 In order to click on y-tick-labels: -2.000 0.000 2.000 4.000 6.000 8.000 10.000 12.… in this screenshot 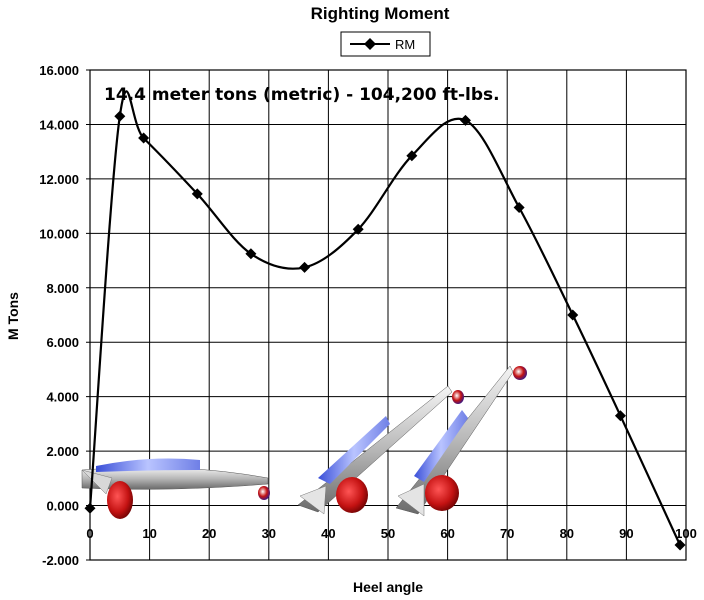, I will do `click(59, 315)`.